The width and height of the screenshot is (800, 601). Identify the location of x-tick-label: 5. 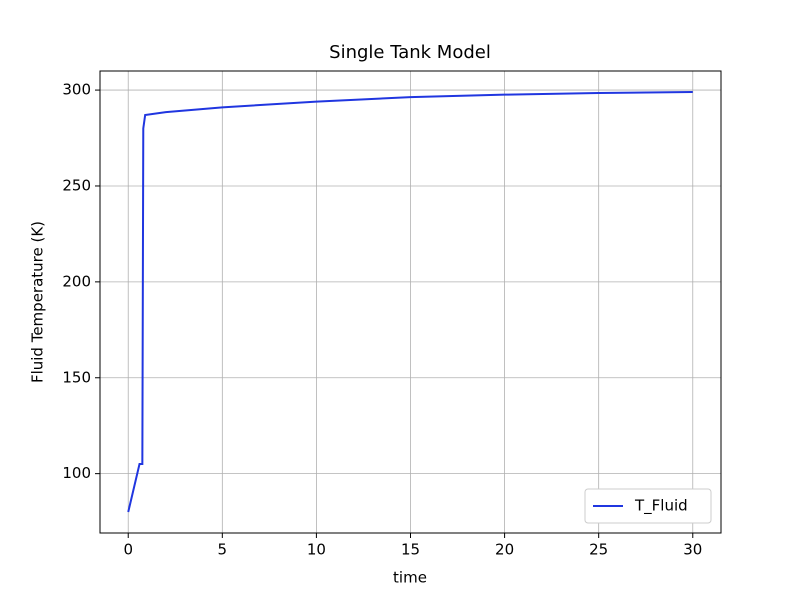
(223, 550).